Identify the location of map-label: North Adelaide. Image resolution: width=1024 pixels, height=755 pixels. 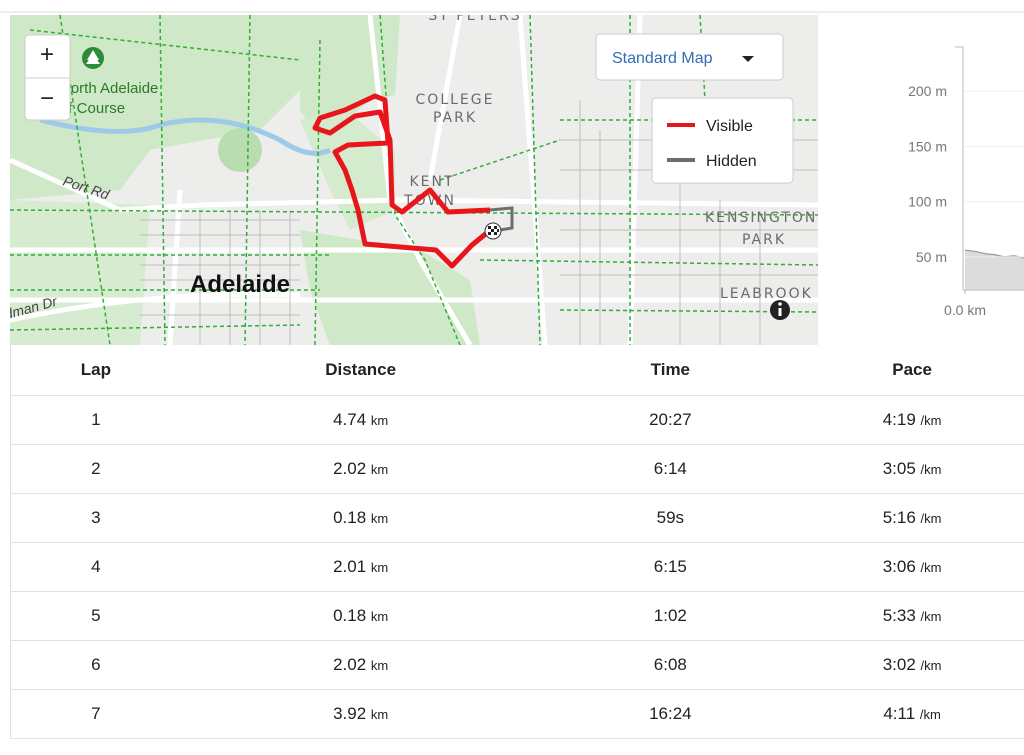
(109, 88).